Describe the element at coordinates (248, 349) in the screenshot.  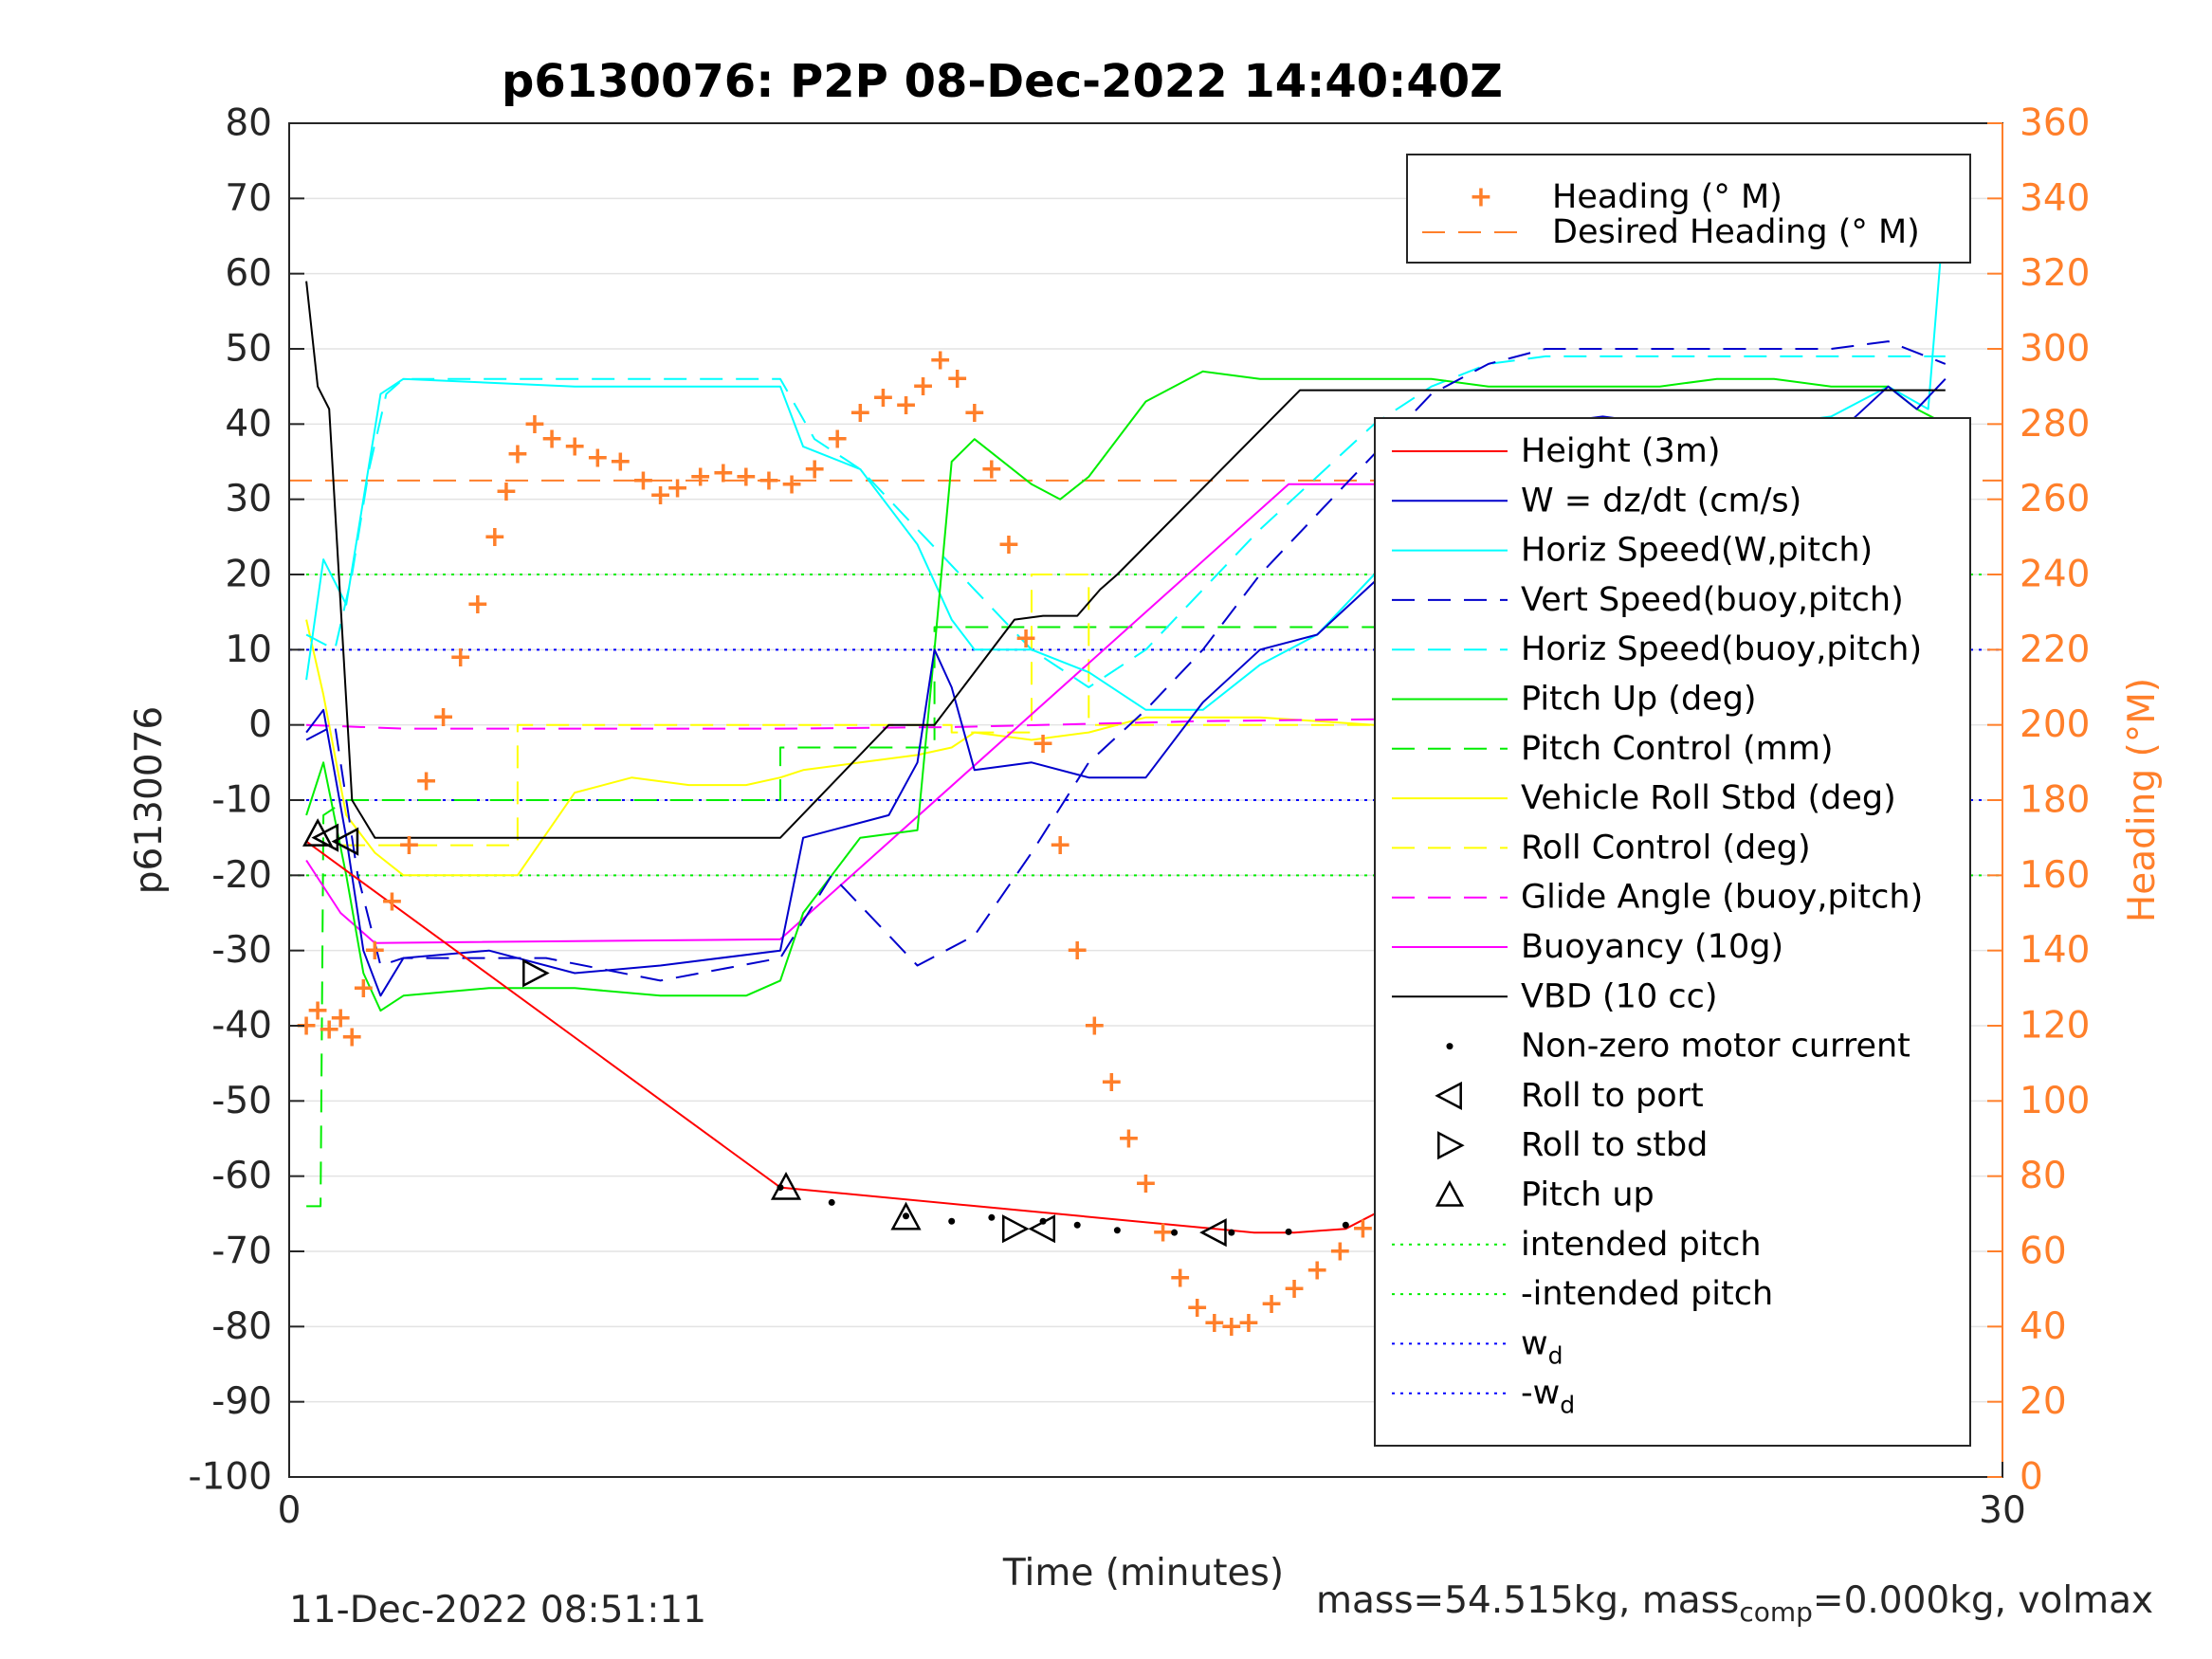
I see `y-tick-label: 50` at that location.